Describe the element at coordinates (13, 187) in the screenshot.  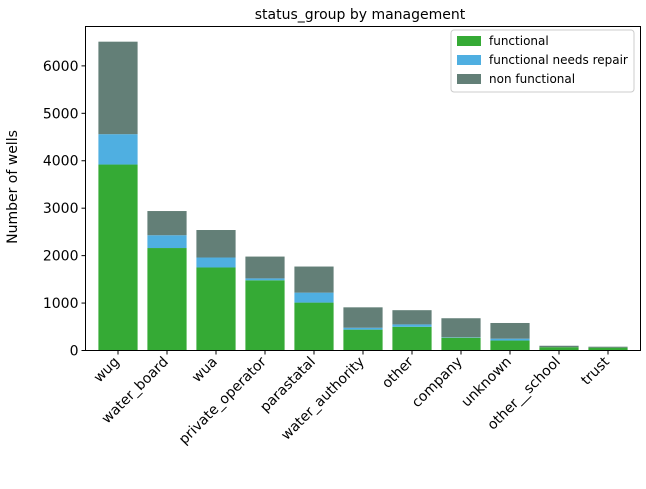
I see `y-axis-label: Number of wells` at that location.